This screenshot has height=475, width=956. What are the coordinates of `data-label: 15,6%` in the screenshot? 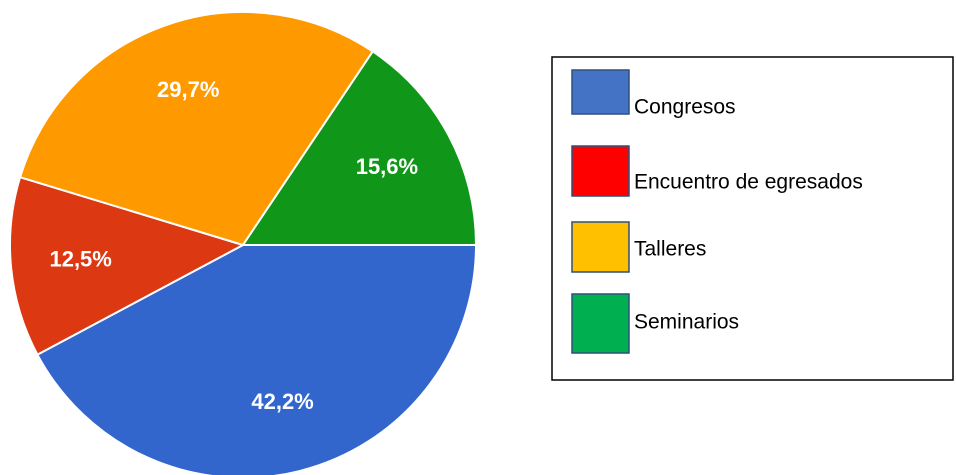 It's located at (387, 166).